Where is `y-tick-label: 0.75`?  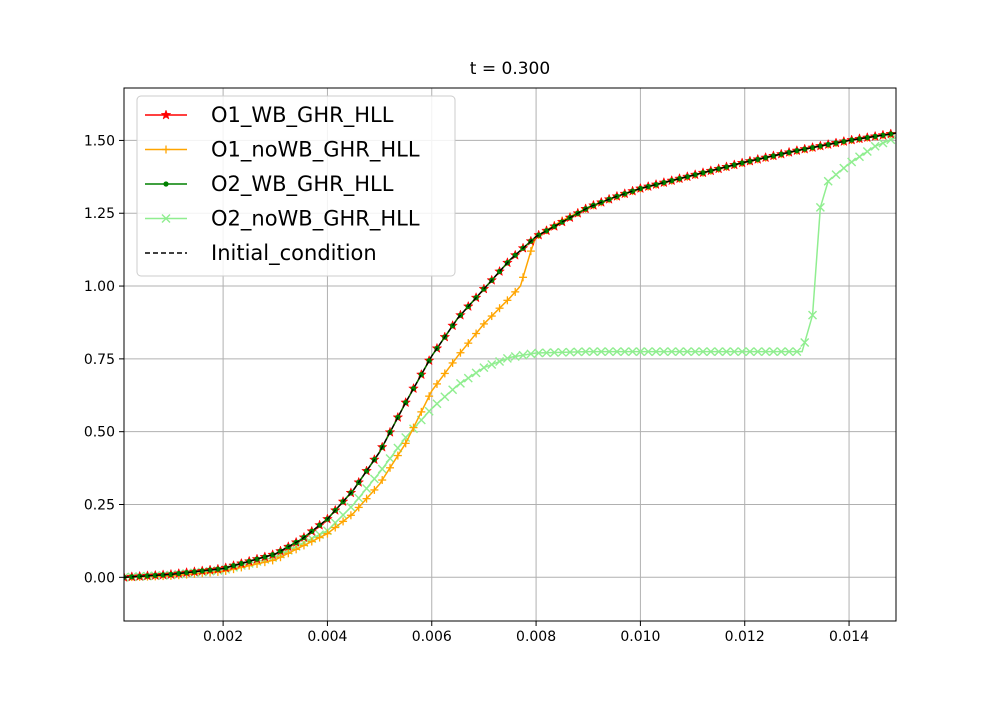
y-tick-label: 0.75 is located at coordinates (99, 360).